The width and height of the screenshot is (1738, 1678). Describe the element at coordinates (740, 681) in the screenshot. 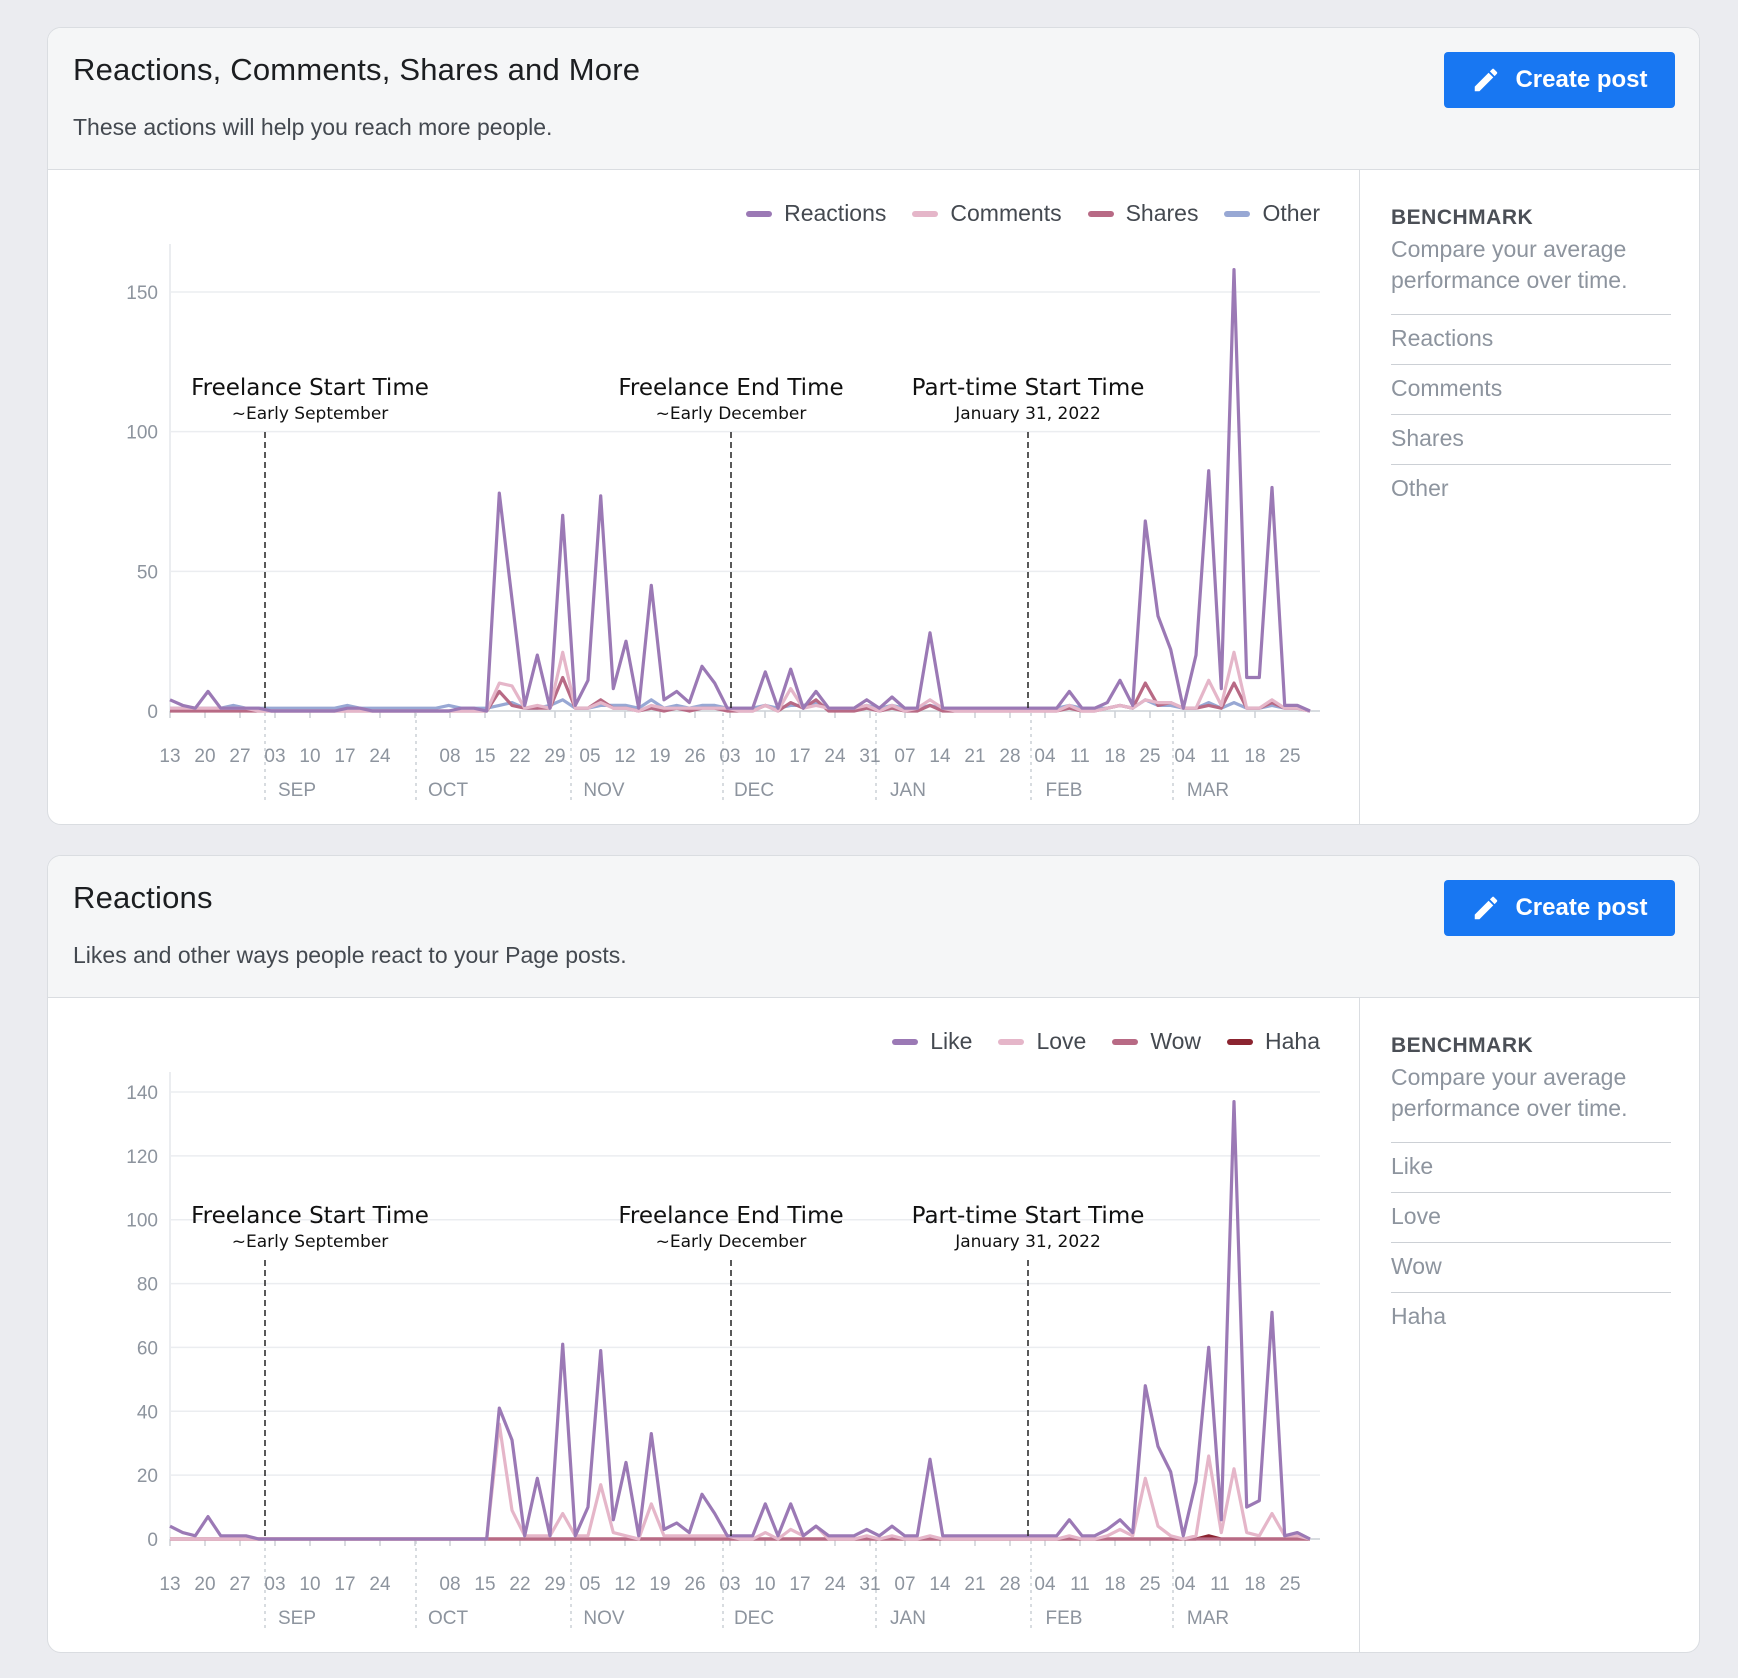

I see `series-line-comments` at that location.